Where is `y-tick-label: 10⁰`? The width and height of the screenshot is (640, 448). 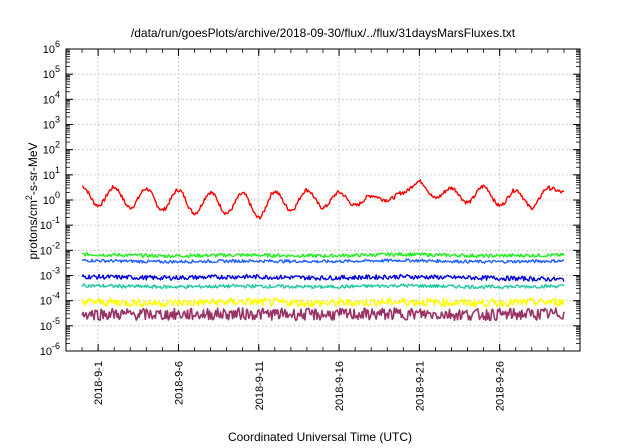 y-tick-label: 10⁰ is located at coordinates (51, 198).